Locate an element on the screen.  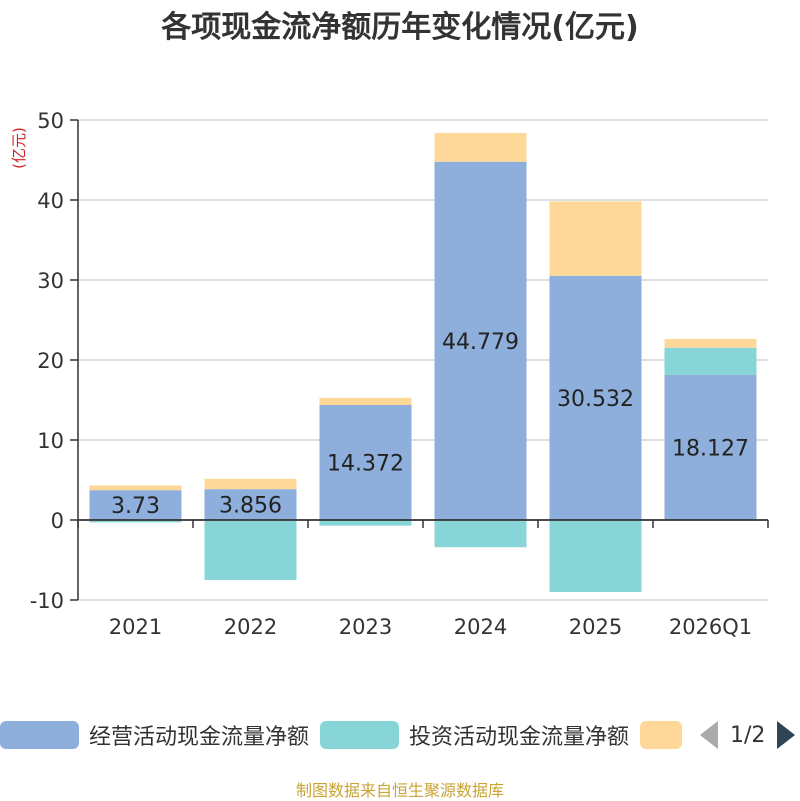
bar-2024-series0 is located at coordinates (480, 340).